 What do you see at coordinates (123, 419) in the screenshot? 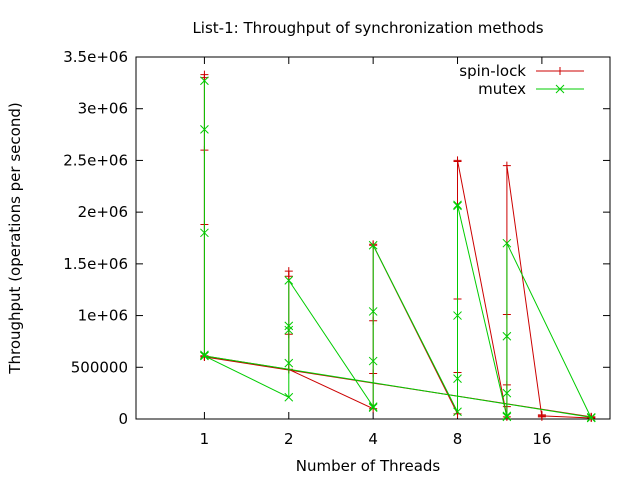
I see `y-tick-label: 0` at bounding box center [123, 419].